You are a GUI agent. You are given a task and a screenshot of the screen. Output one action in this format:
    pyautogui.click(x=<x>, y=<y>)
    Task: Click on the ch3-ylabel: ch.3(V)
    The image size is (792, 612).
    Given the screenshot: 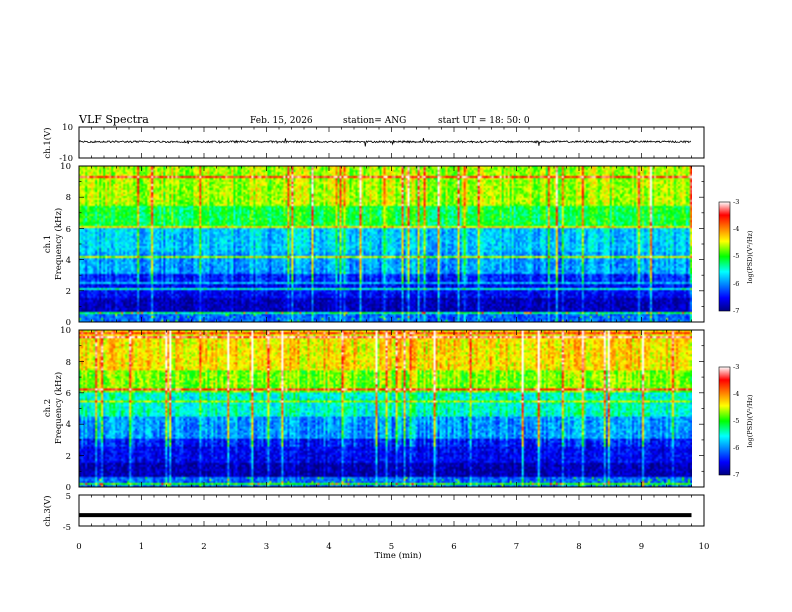 What is the action you would take?
    pyautogui.click(x=47, y=510)
    